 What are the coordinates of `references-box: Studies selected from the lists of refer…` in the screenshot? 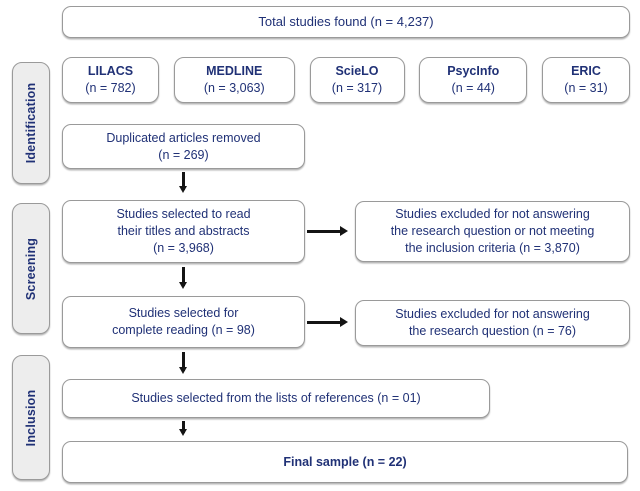 It's located at (276, 398).